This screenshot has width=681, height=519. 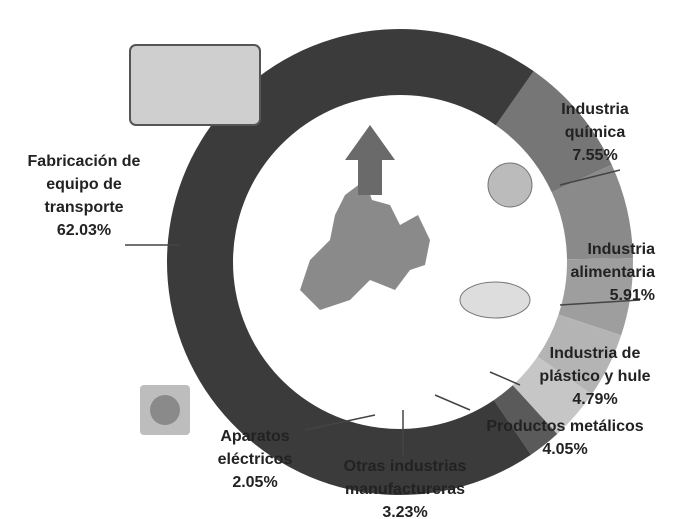 I want to click on value-label: 4.79%, so click(x=595, y=399).